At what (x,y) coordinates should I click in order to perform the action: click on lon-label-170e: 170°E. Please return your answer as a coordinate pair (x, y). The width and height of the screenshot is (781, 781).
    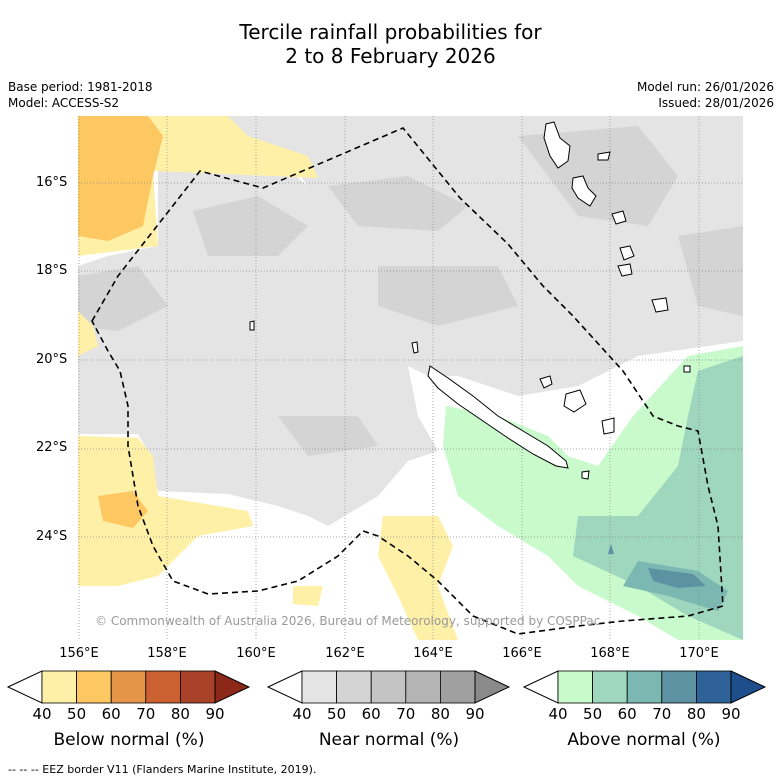
    Looking at the image, I should click on (699, 653).